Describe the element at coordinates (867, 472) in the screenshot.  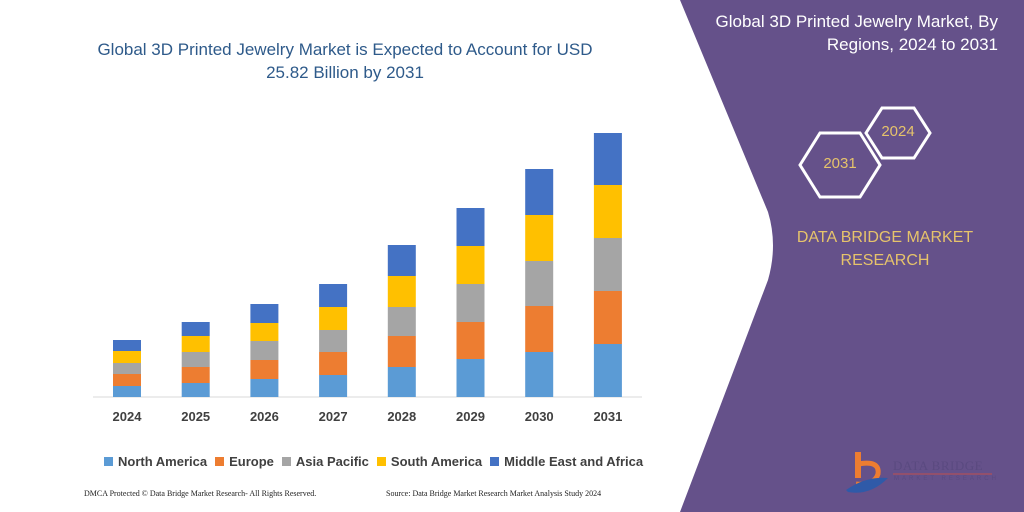
I see `logo-icon` at that location.